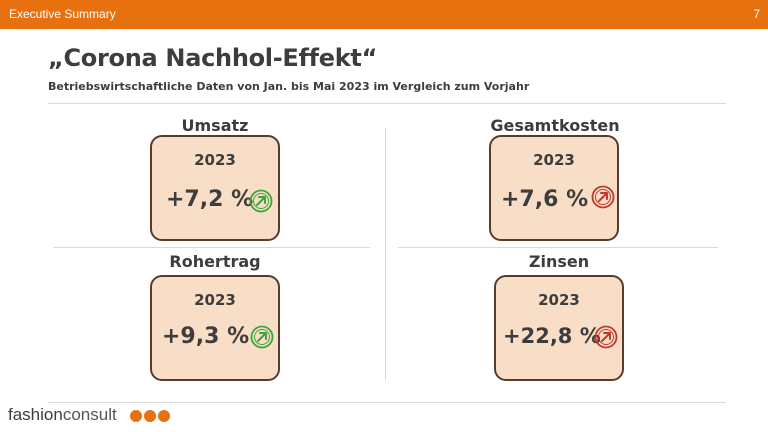 The height and width of the screenshot is (432, 768). I want to click on center-divider, so click(385, 254).